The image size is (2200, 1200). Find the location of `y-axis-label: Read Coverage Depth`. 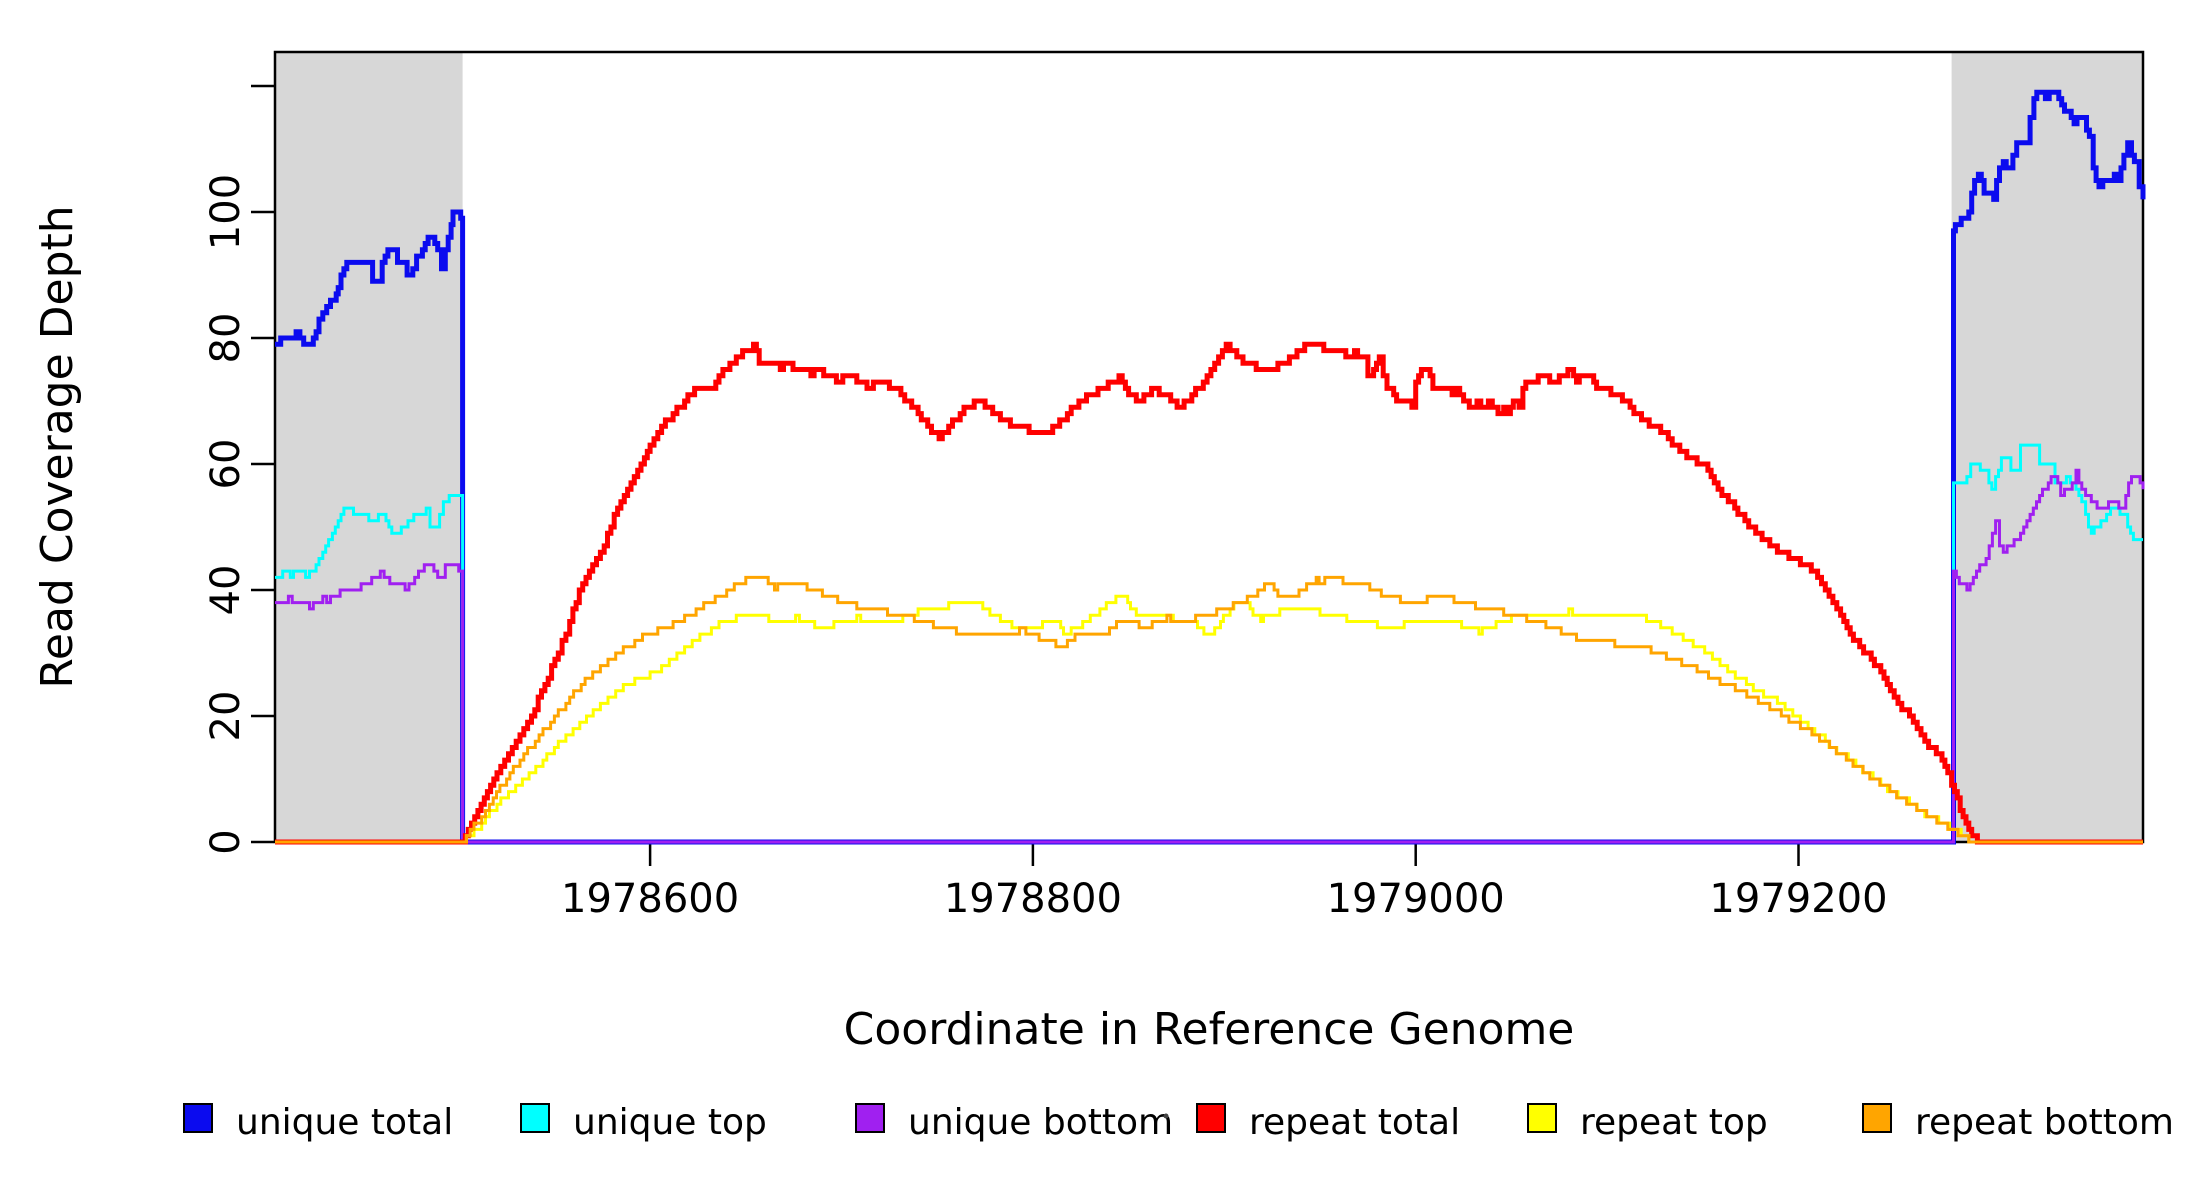

y-axis-label: Read Coverage Depth is located at coordinates (57, 446).